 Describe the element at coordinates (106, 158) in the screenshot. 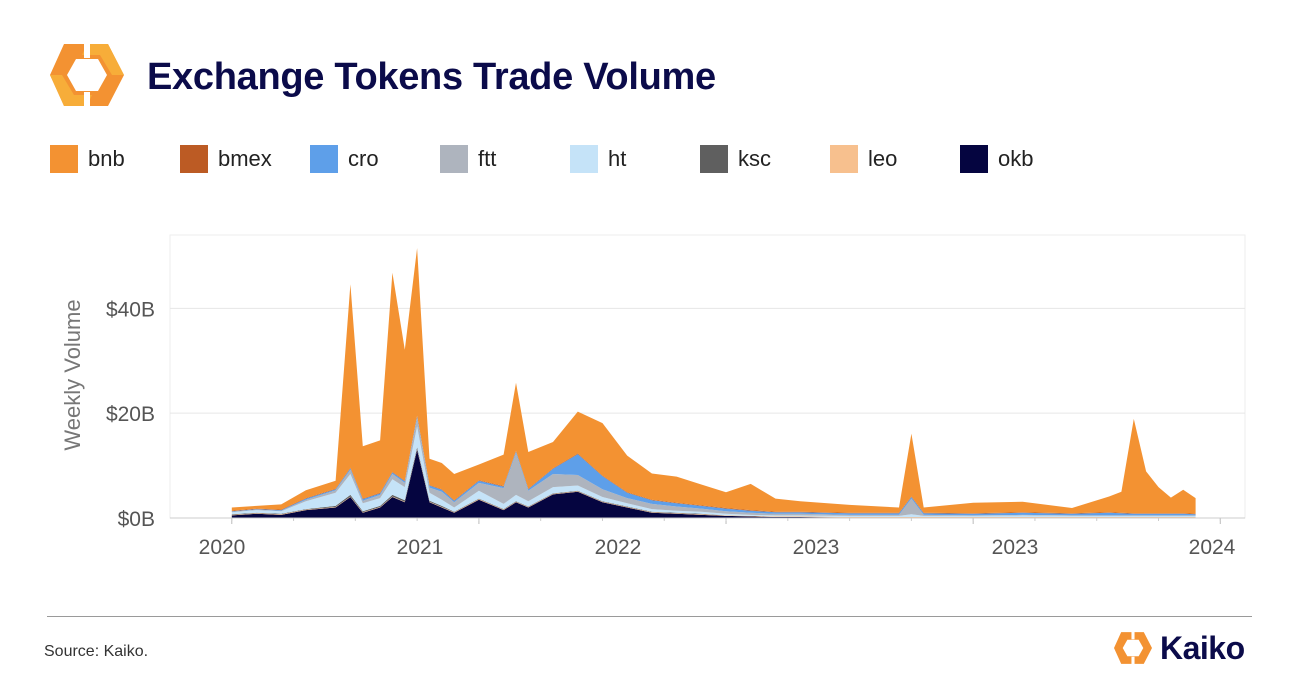

I see `legend-label-bnb: bnb` at that location.